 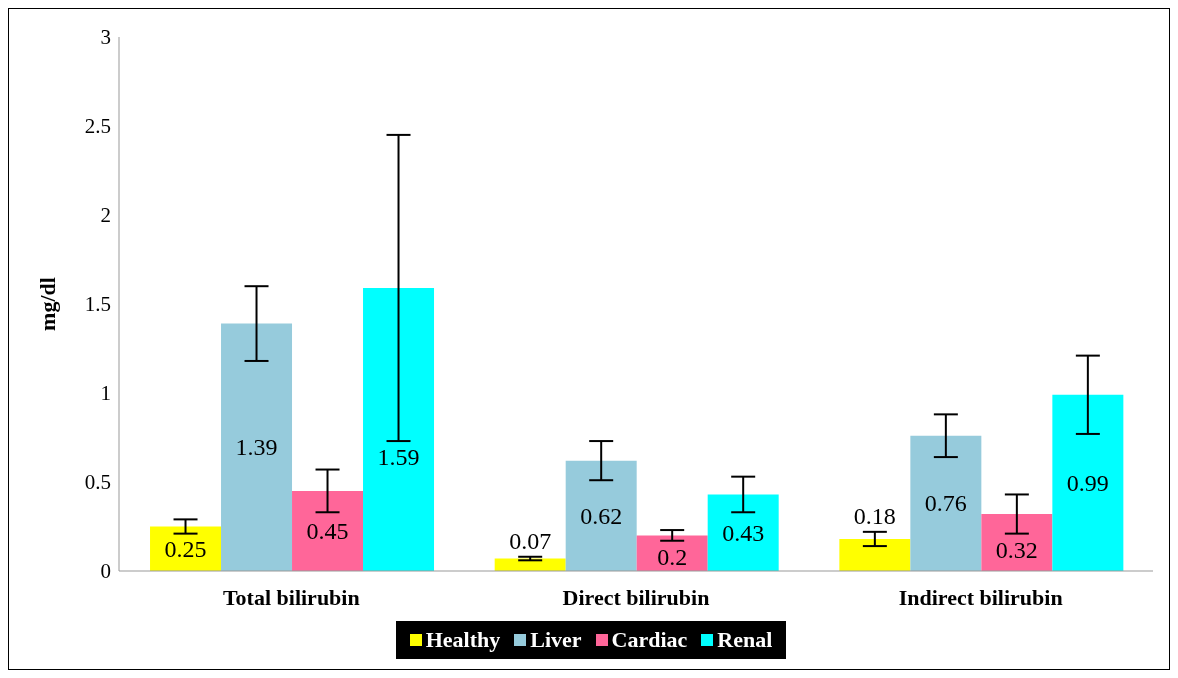 What do you see at coordinates (398, 457) in the screenshot?
I see `data-label: 1.59` at bounding box center [398, 457].